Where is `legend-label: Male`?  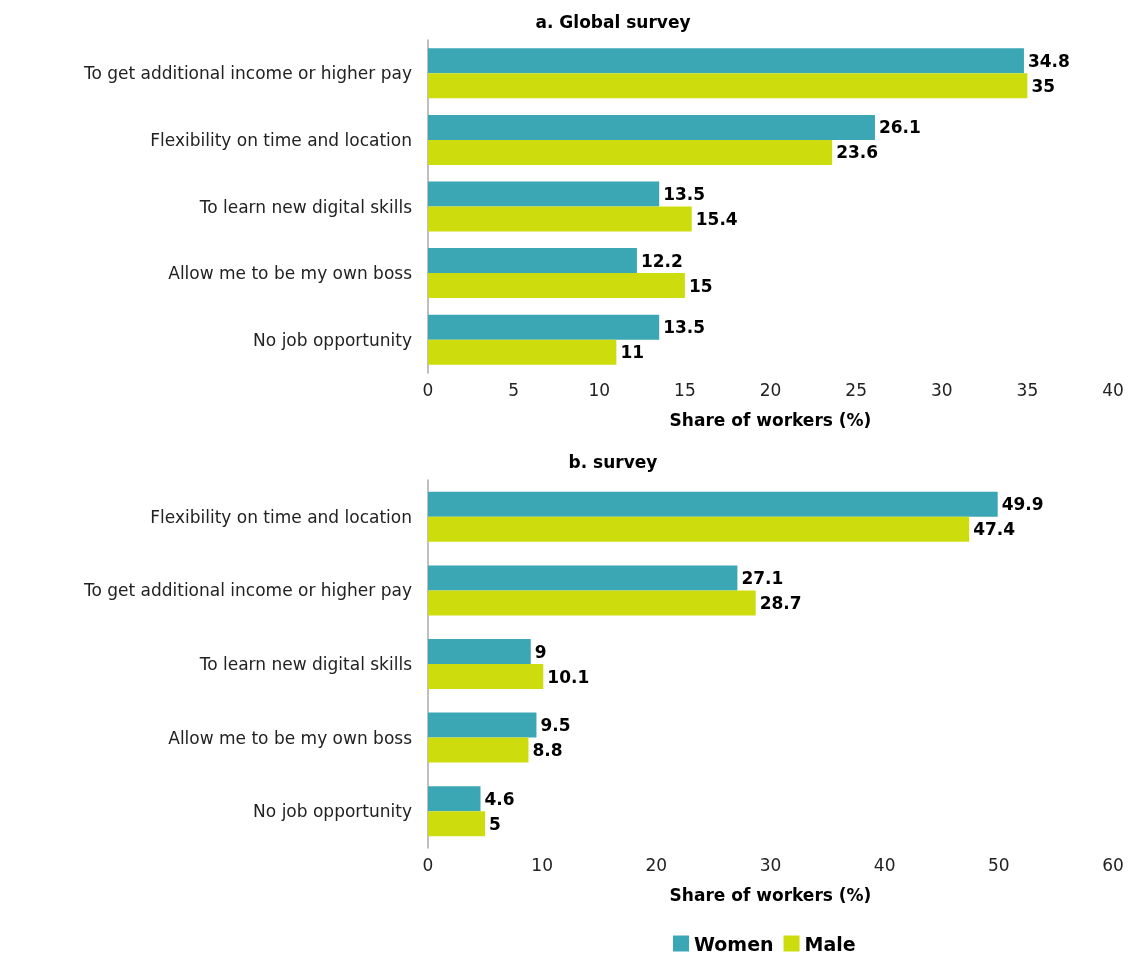 legend-label: Male is located at coordinates (830, 943).